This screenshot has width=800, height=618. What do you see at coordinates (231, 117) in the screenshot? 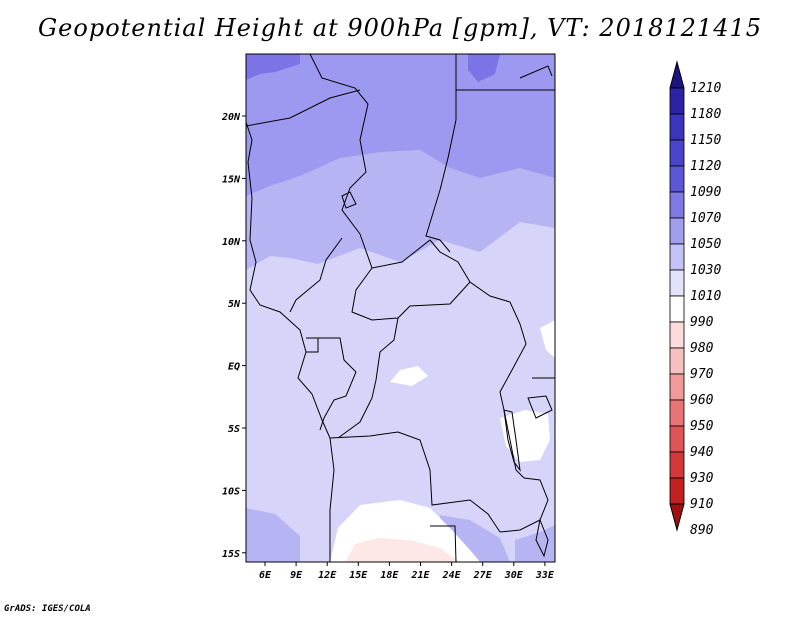
I see `lat-tick-label: 20N` at bounding box center [231, 117].